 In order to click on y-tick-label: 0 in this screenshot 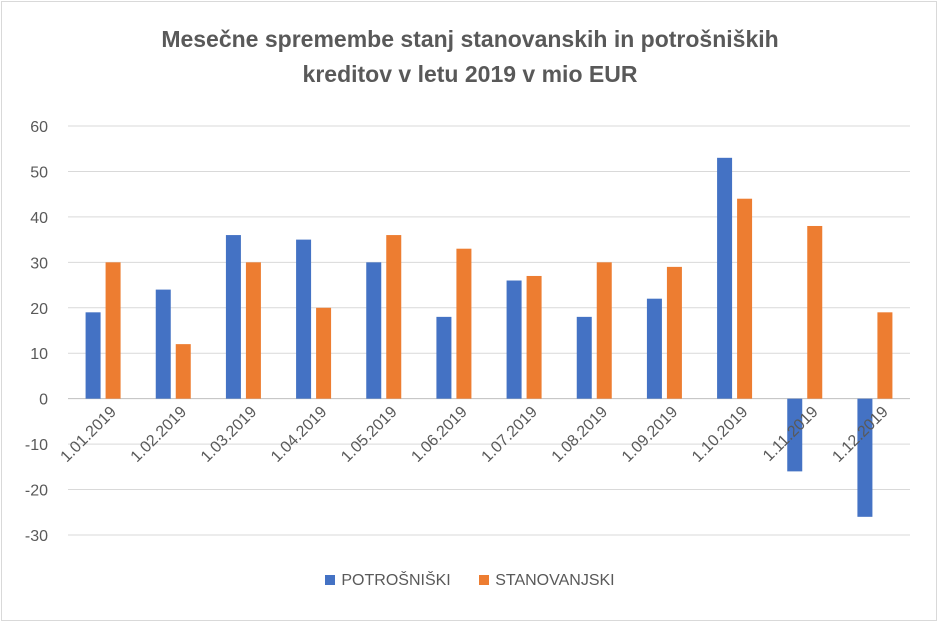, I will do `click(43, 400)`.